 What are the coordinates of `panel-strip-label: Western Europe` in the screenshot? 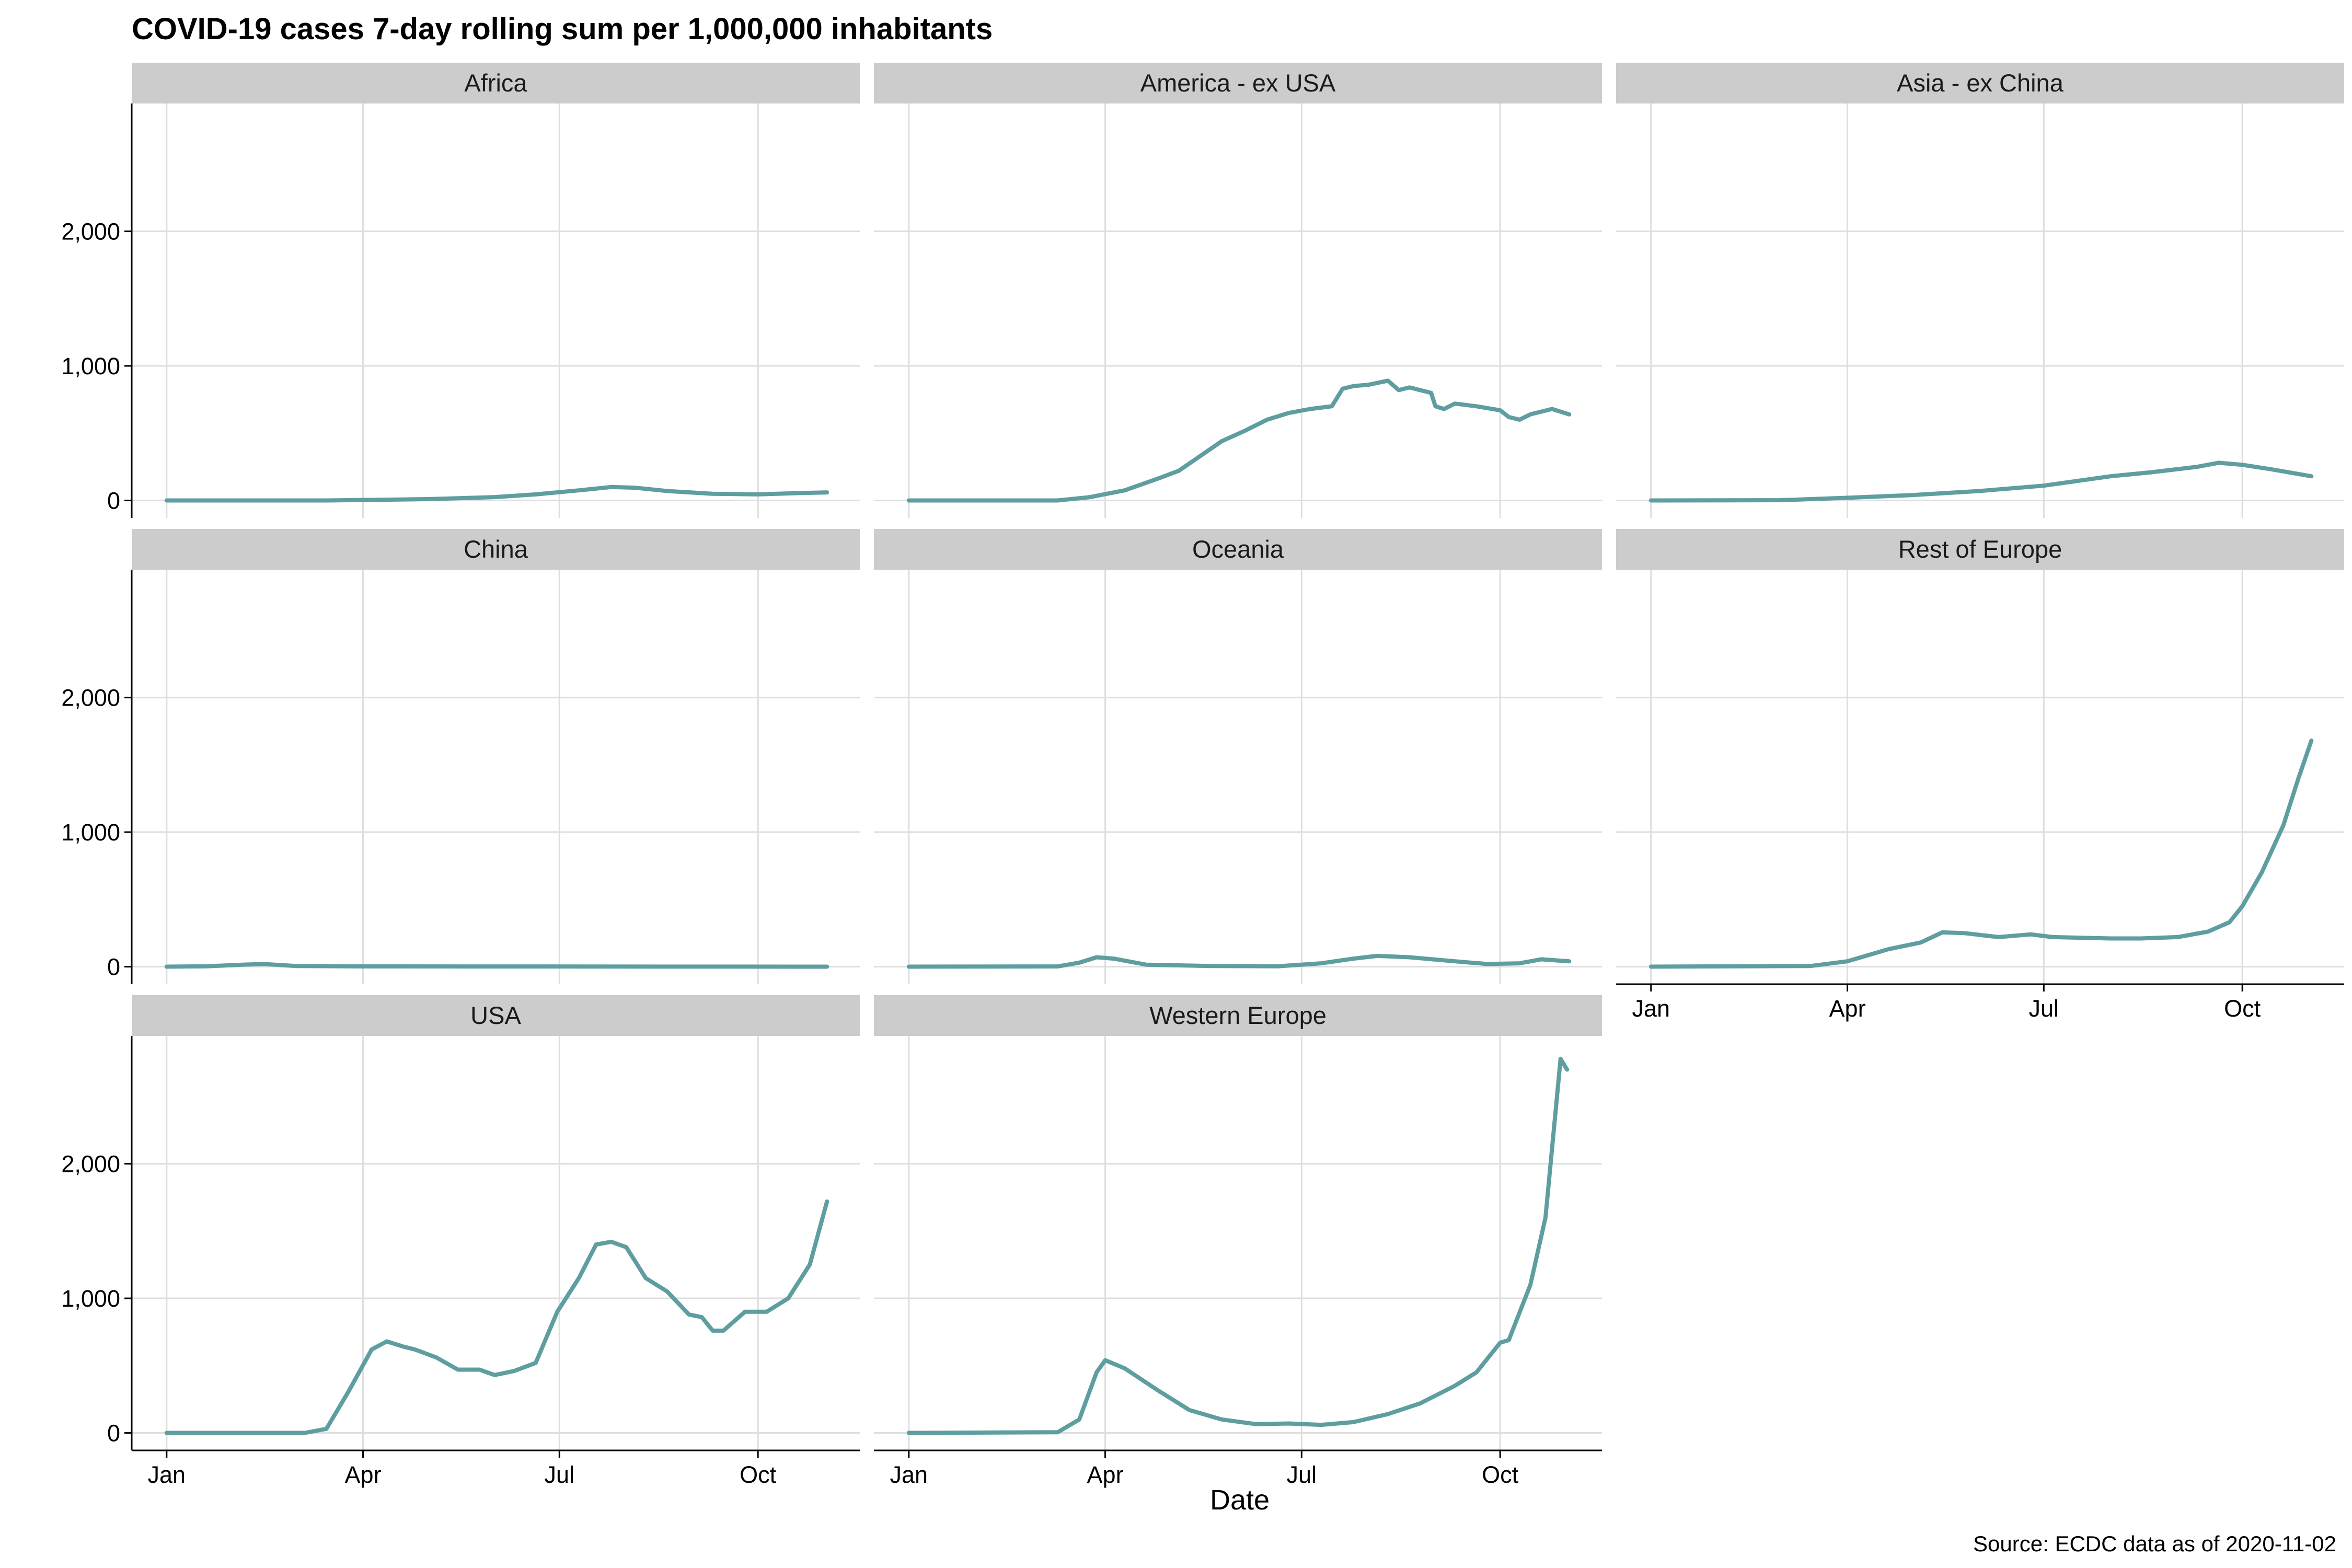 It's located at (1238, 1015).